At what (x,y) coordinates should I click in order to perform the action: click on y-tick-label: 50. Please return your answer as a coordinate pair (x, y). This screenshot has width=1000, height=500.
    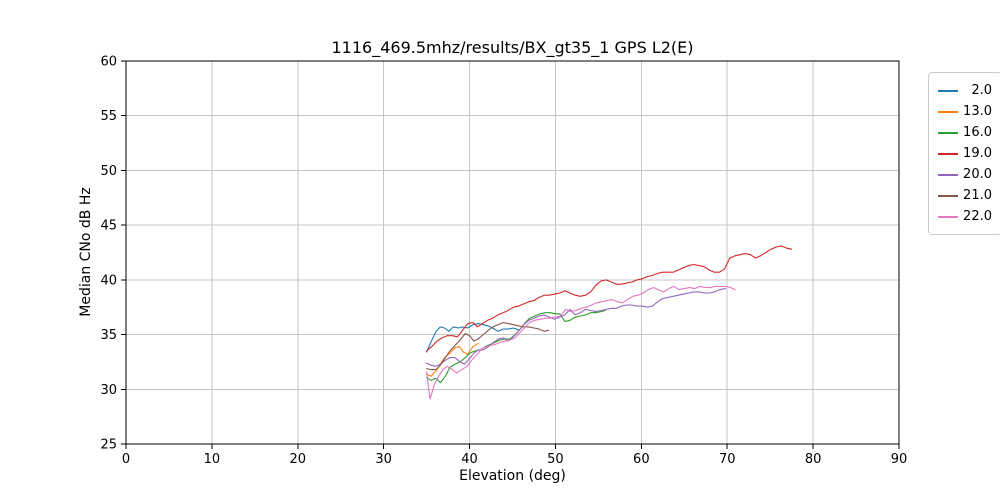
    Looking at the image, I should click on (108, 171).